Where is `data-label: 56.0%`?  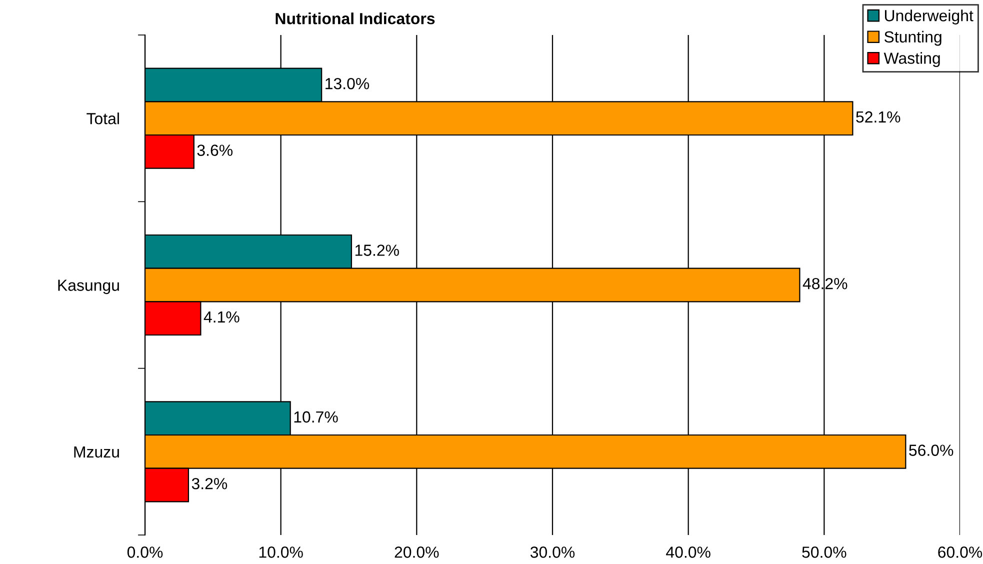 data-label: 56.0% is located at coordinates (931, 450).